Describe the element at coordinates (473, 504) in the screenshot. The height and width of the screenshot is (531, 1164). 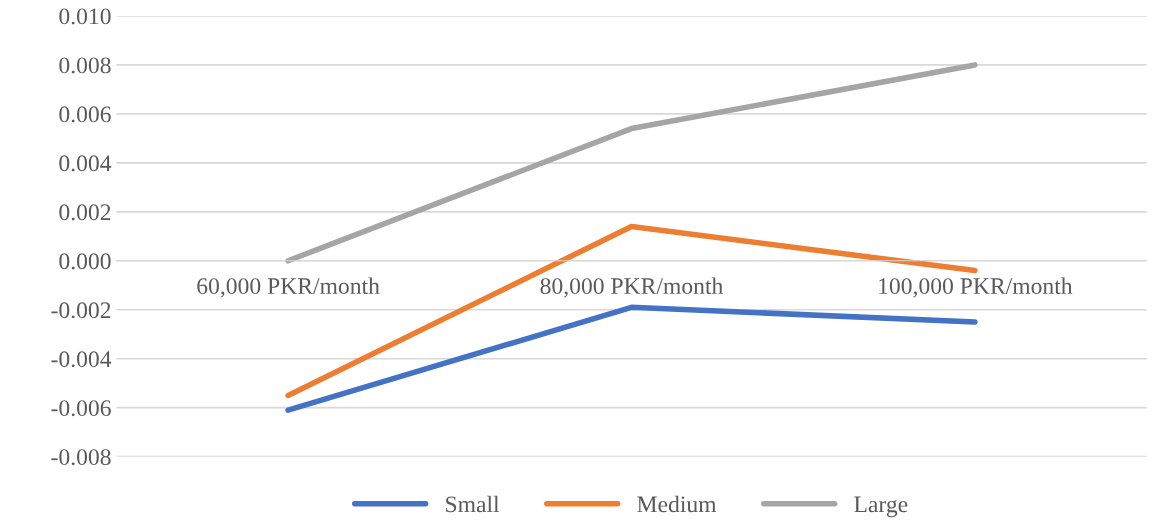
I see `legend-label: Small` at that location.